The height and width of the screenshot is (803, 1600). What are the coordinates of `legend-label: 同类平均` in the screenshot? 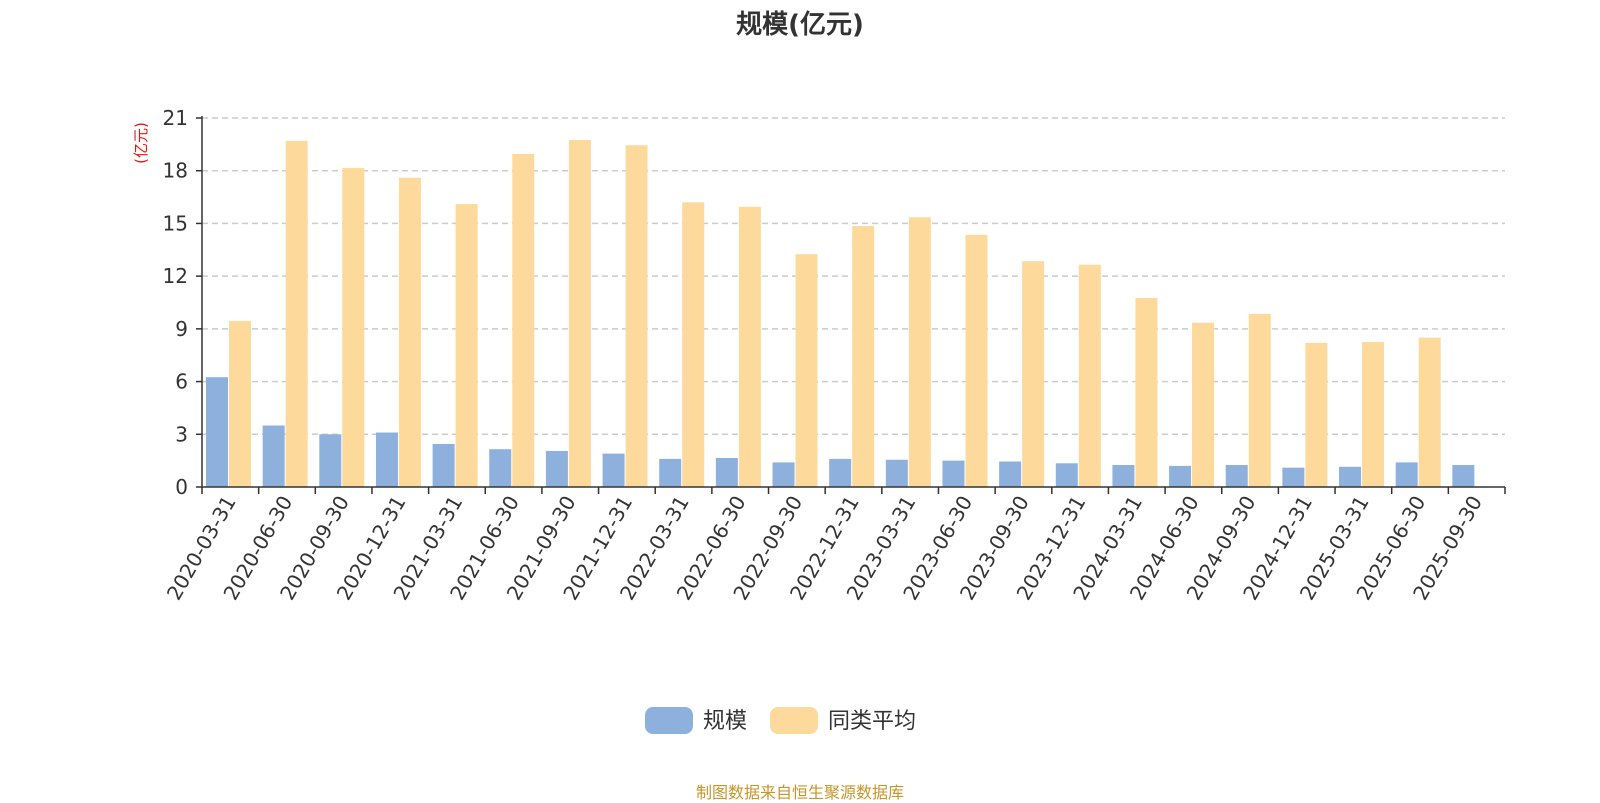 It's located at (872, 721).